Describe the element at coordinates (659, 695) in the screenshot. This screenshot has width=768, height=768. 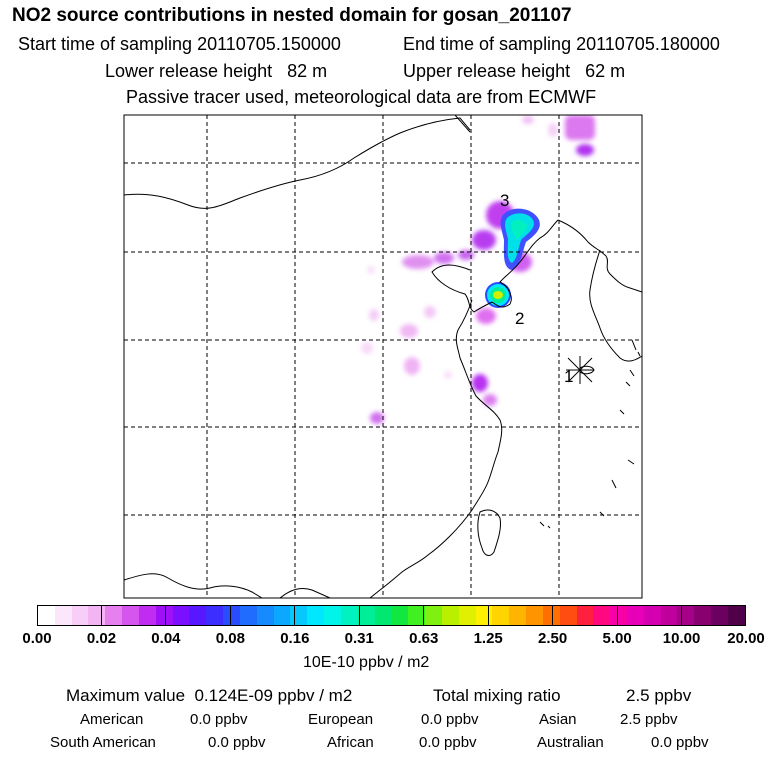
I see `total-mixing-ratio-value: 2.5 ppbv` at that location.